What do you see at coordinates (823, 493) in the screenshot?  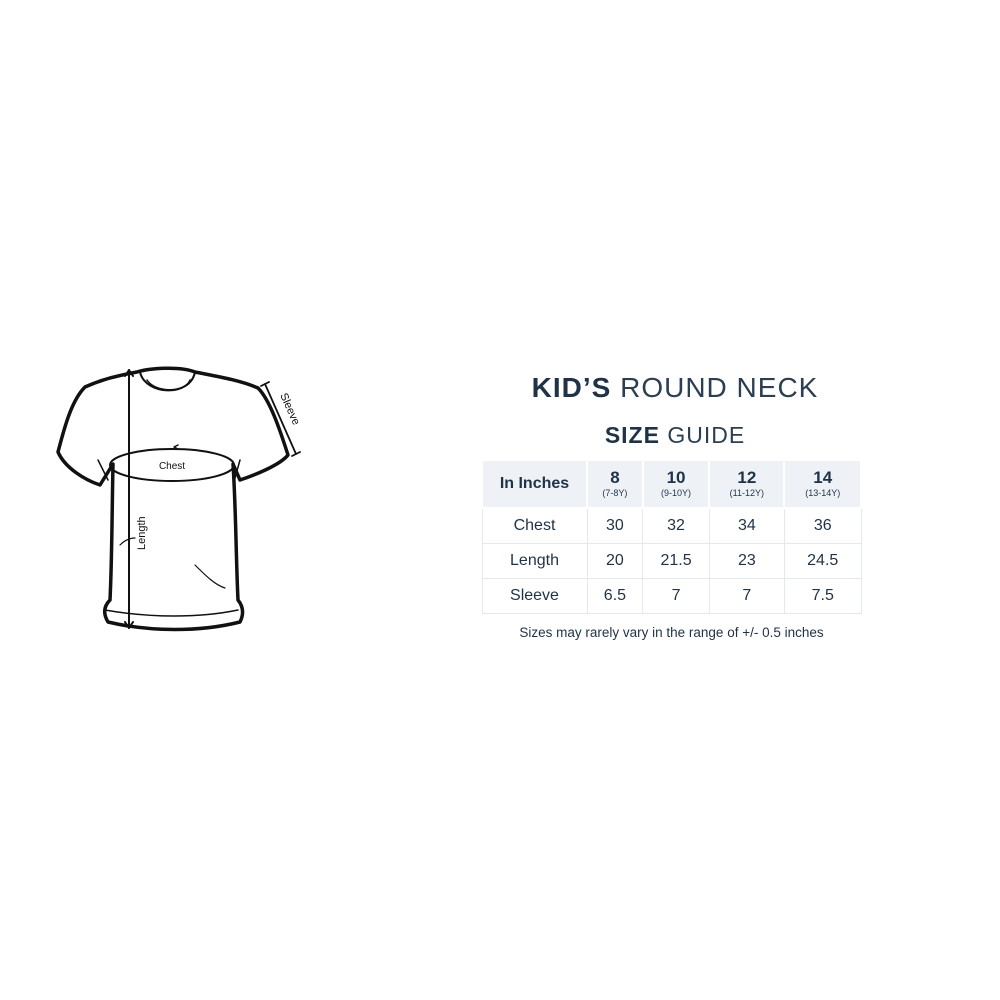 I see `age-label: (13-14Y)` at bounding box center [823, 493].